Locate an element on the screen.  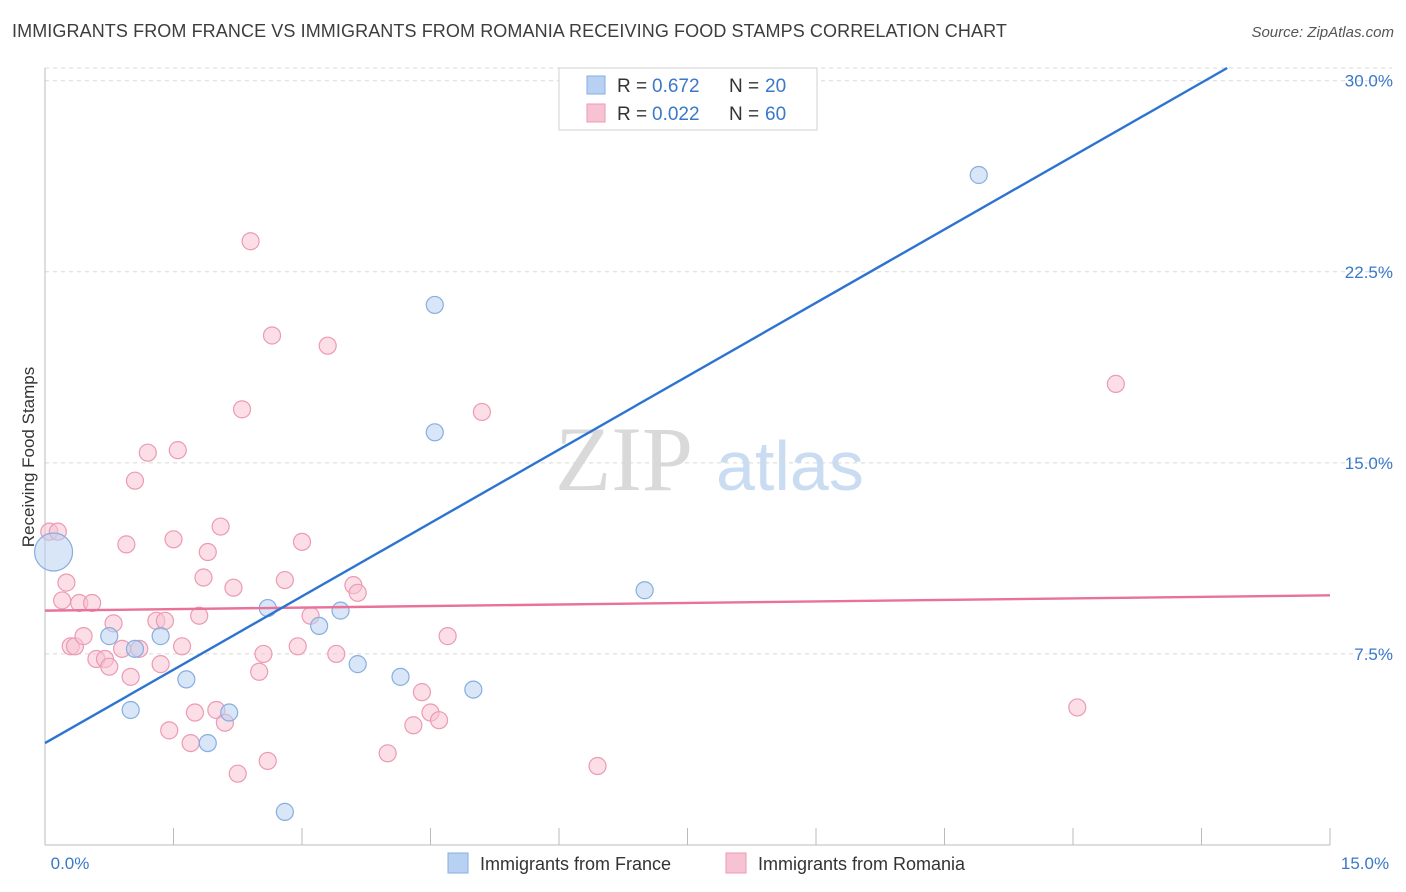
source-label: Source: ZipAtlas.com is located at coordinates (1322, 32).